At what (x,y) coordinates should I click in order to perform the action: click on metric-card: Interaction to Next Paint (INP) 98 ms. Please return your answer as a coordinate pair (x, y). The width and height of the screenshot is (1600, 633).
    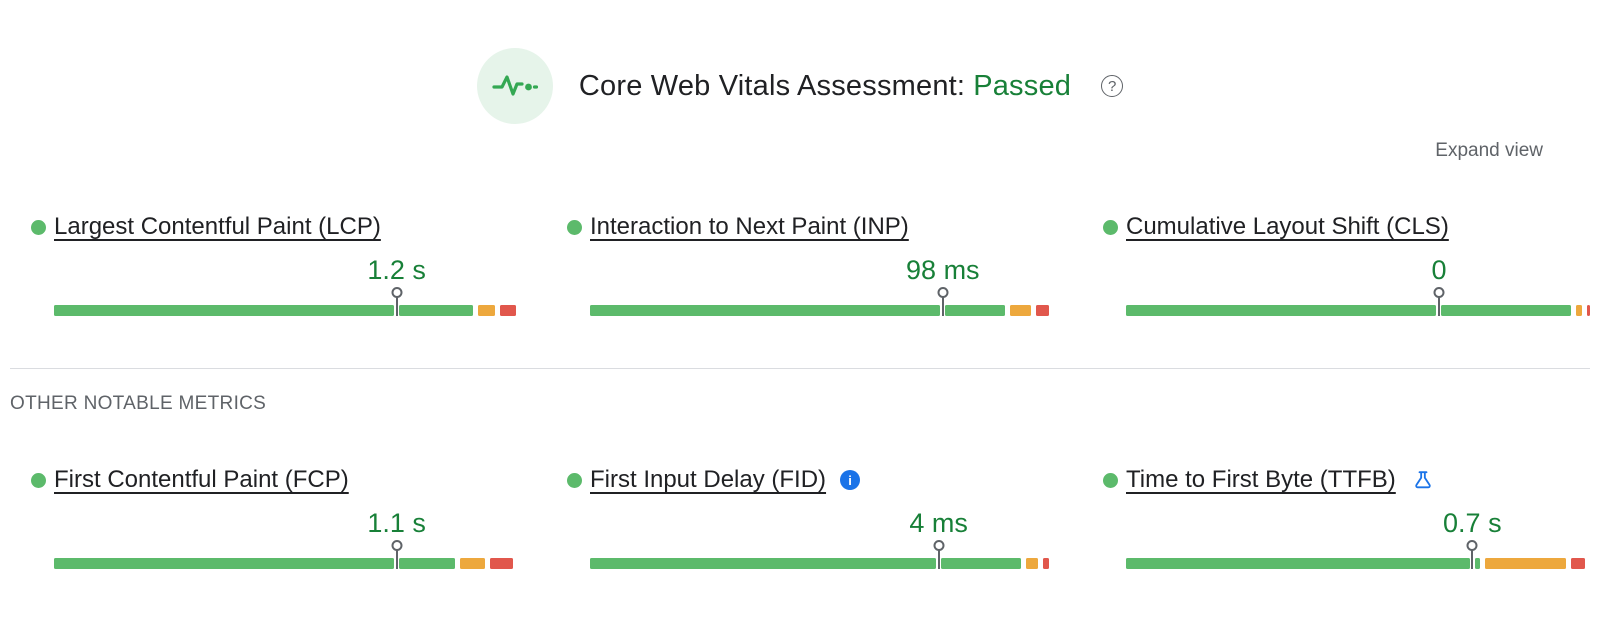
    Looking at the image, I should click on (810, 264).